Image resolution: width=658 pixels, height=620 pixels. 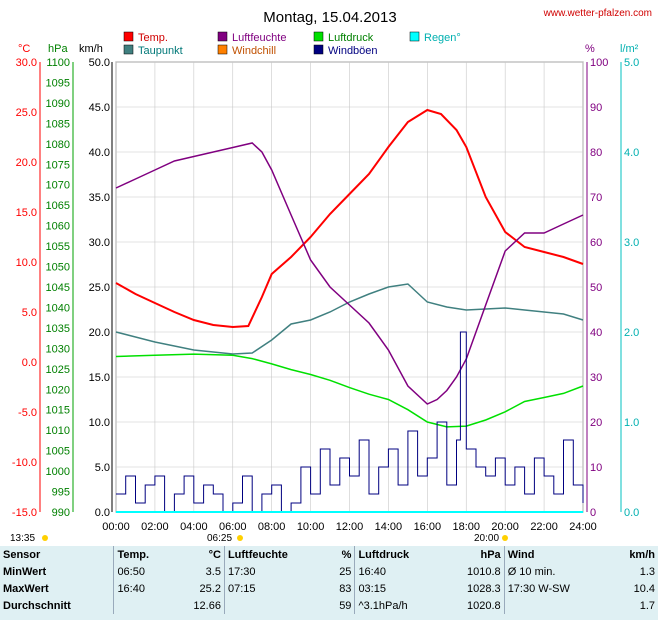 What do you see at coordinates (143, 554) in the screenshot?
I see `col-temp: Temp.` at bounding box center [143, 554].